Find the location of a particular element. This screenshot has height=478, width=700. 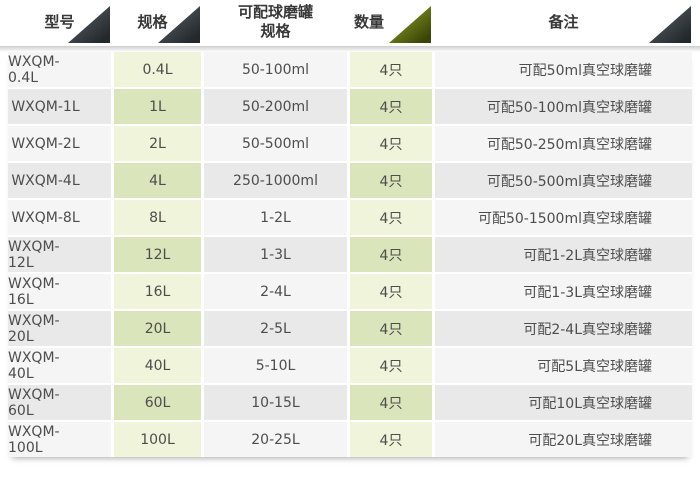

cell-model: WXQM-2L is located at coordinates (59, 143).